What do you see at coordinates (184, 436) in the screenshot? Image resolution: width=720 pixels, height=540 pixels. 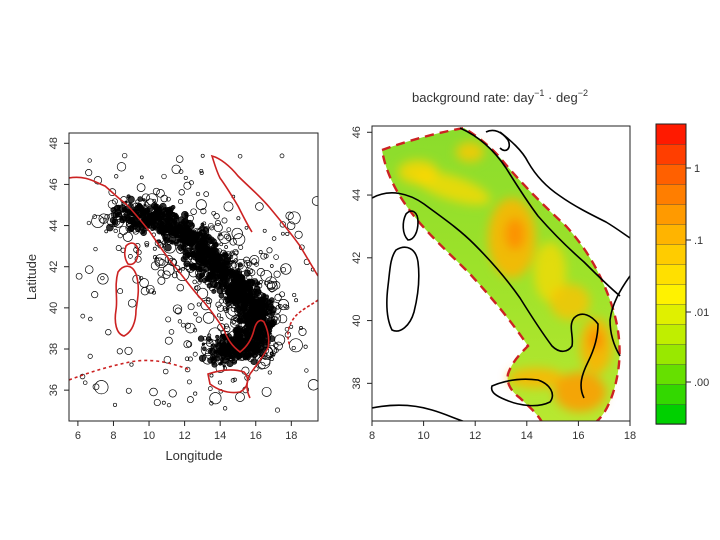 I see `x-tick-label: 12` at bounding box center [184, 436].